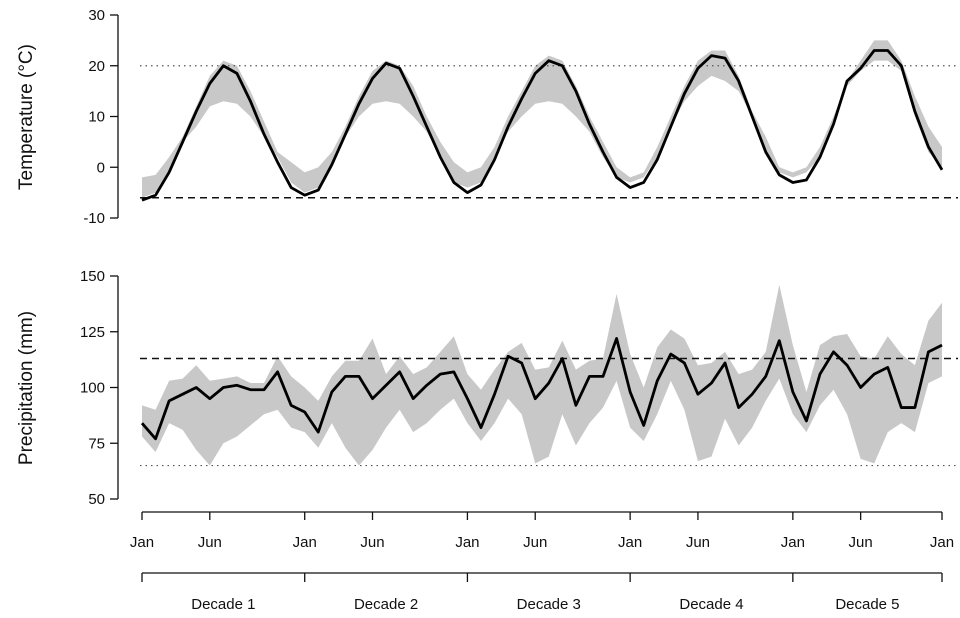  Describe the element at coordinates (26, 388) in the screenshot. I see `precipitation-axis-title: Precipitation (mm)` at that location.